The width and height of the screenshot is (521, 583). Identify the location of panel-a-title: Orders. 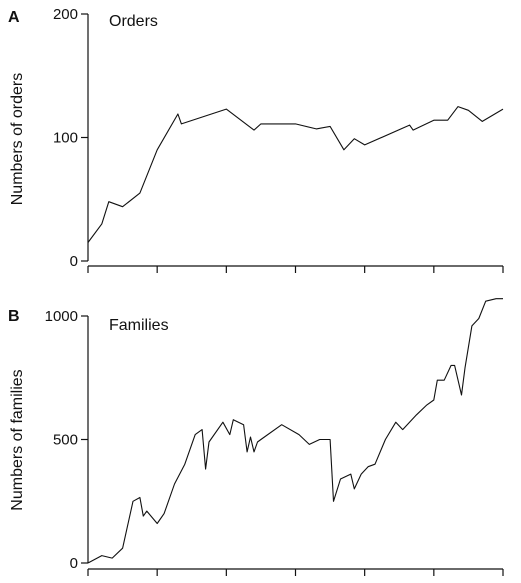
(133, 21).